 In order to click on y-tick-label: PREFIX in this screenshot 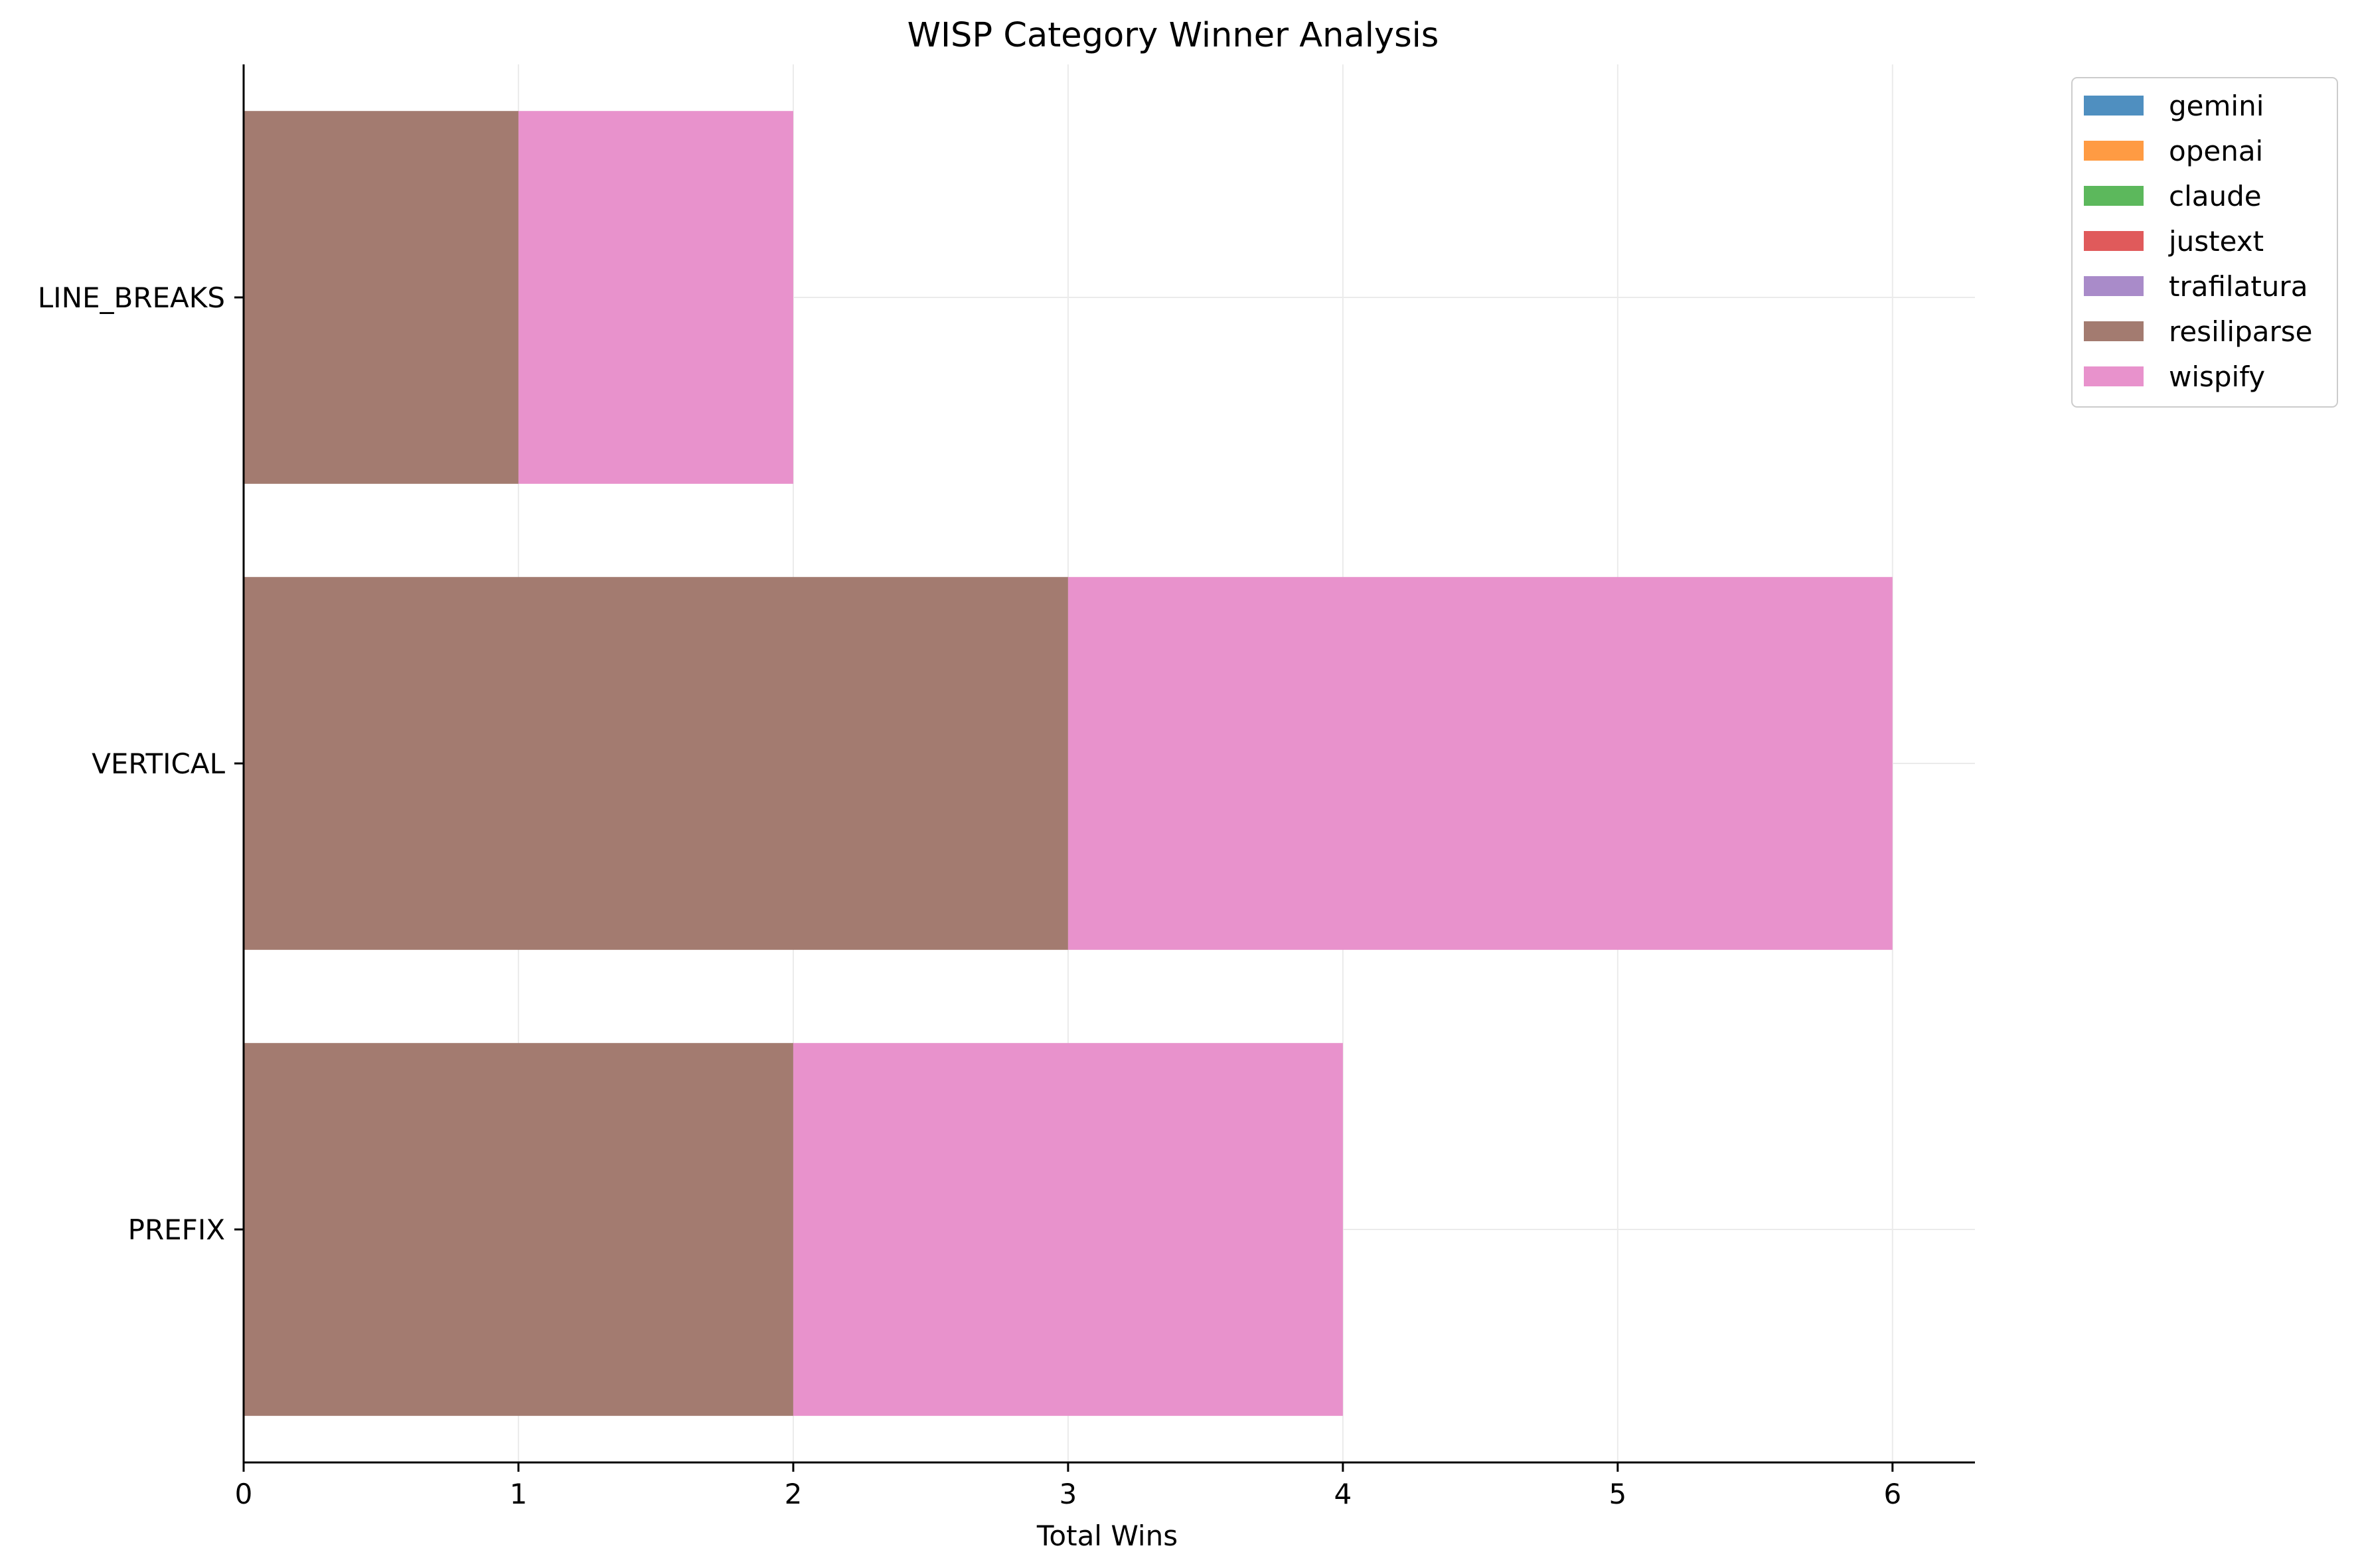, I will do `click(176, 1230)`.